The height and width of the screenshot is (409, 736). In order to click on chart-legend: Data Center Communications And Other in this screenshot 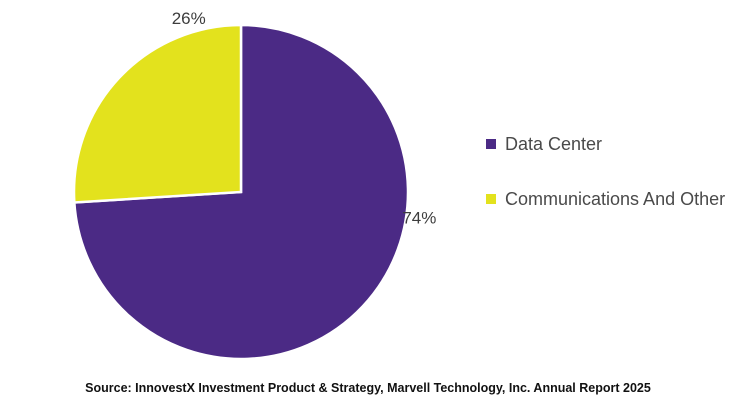, I will do `click(606, 185)`.